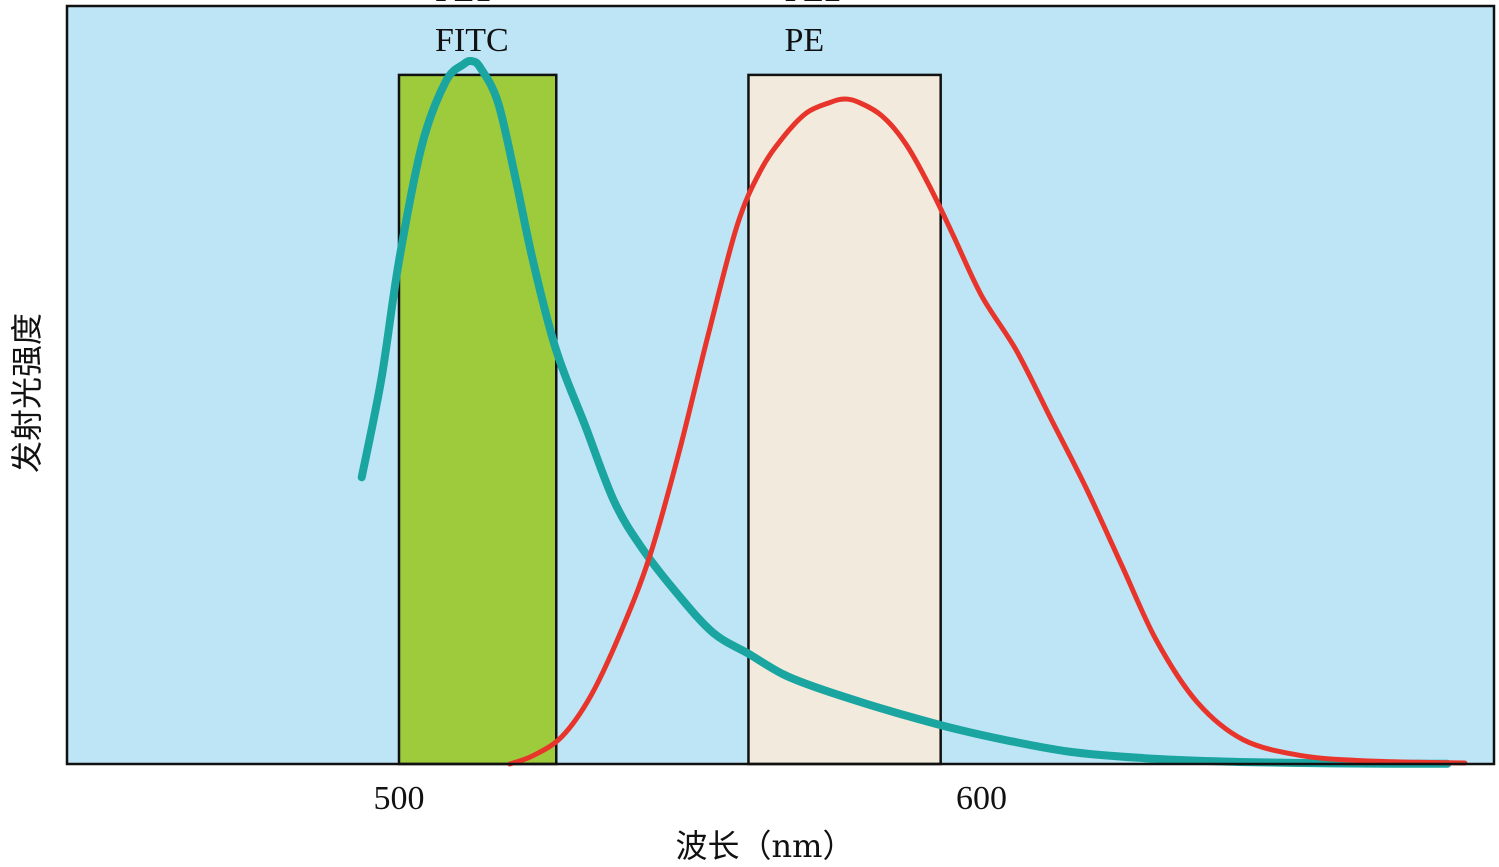  I want to click on filter-band-1-label-2: FITC, so click(472, 40).